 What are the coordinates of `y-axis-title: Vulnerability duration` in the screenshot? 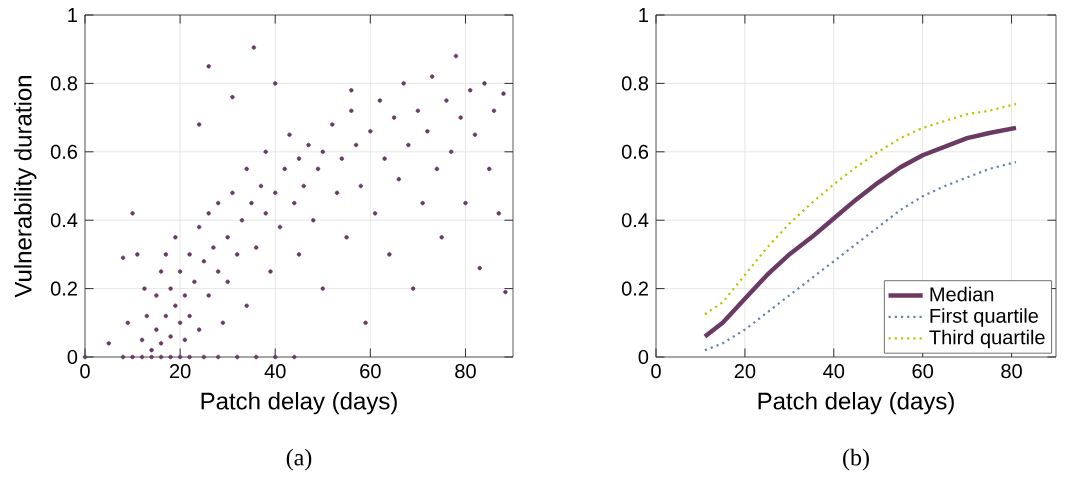 It's located at (25, 187).